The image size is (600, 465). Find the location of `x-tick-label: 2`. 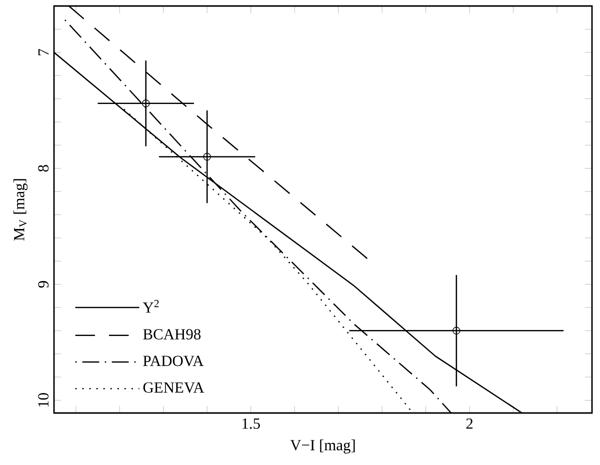

x-tick-label: 2 is located at coordinates (469, 423).